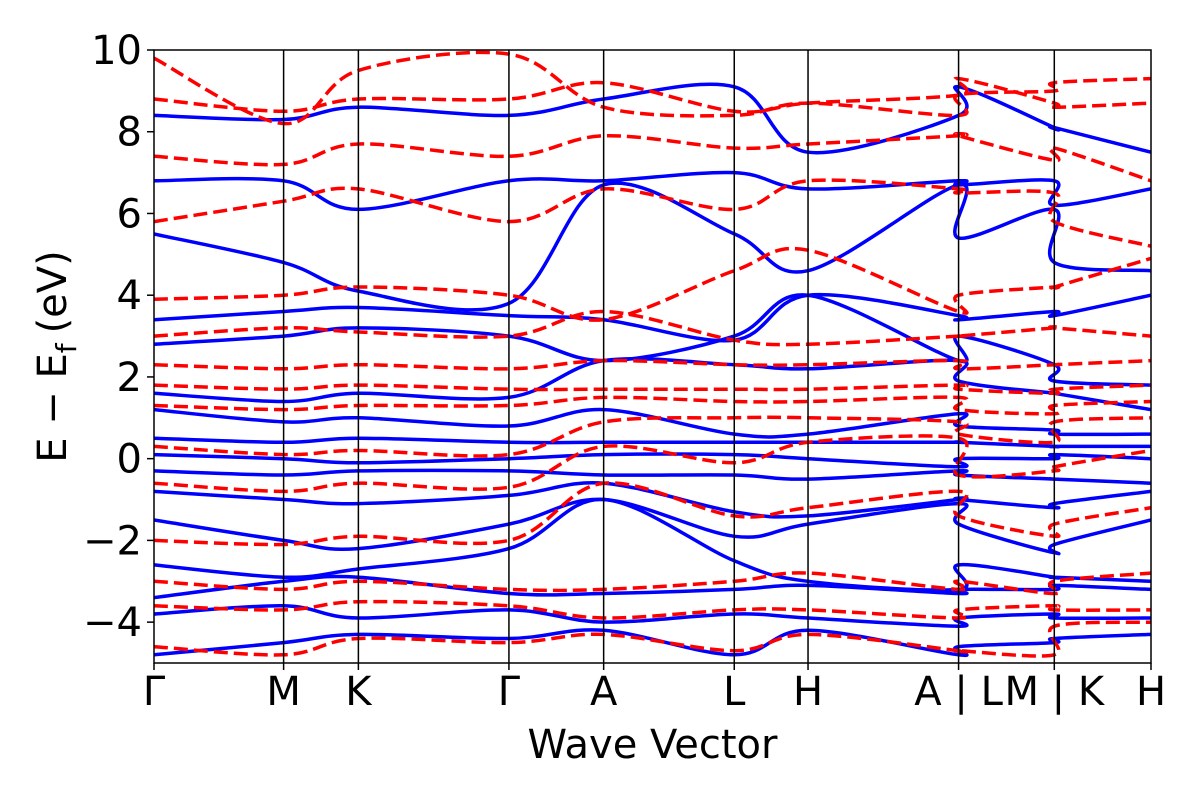  Describe the element at coordinates (734, 692) in the screenshot. I see `x-tick-label: L` at that location.